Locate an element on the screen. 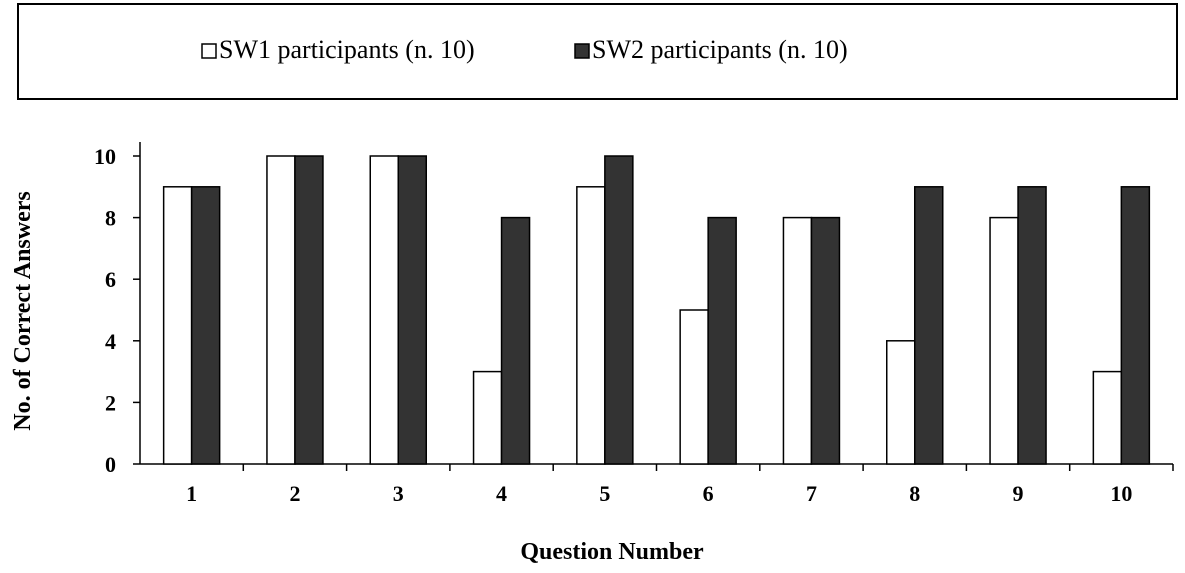  x-tick-label: 5 is located at coordinates (604, 493).